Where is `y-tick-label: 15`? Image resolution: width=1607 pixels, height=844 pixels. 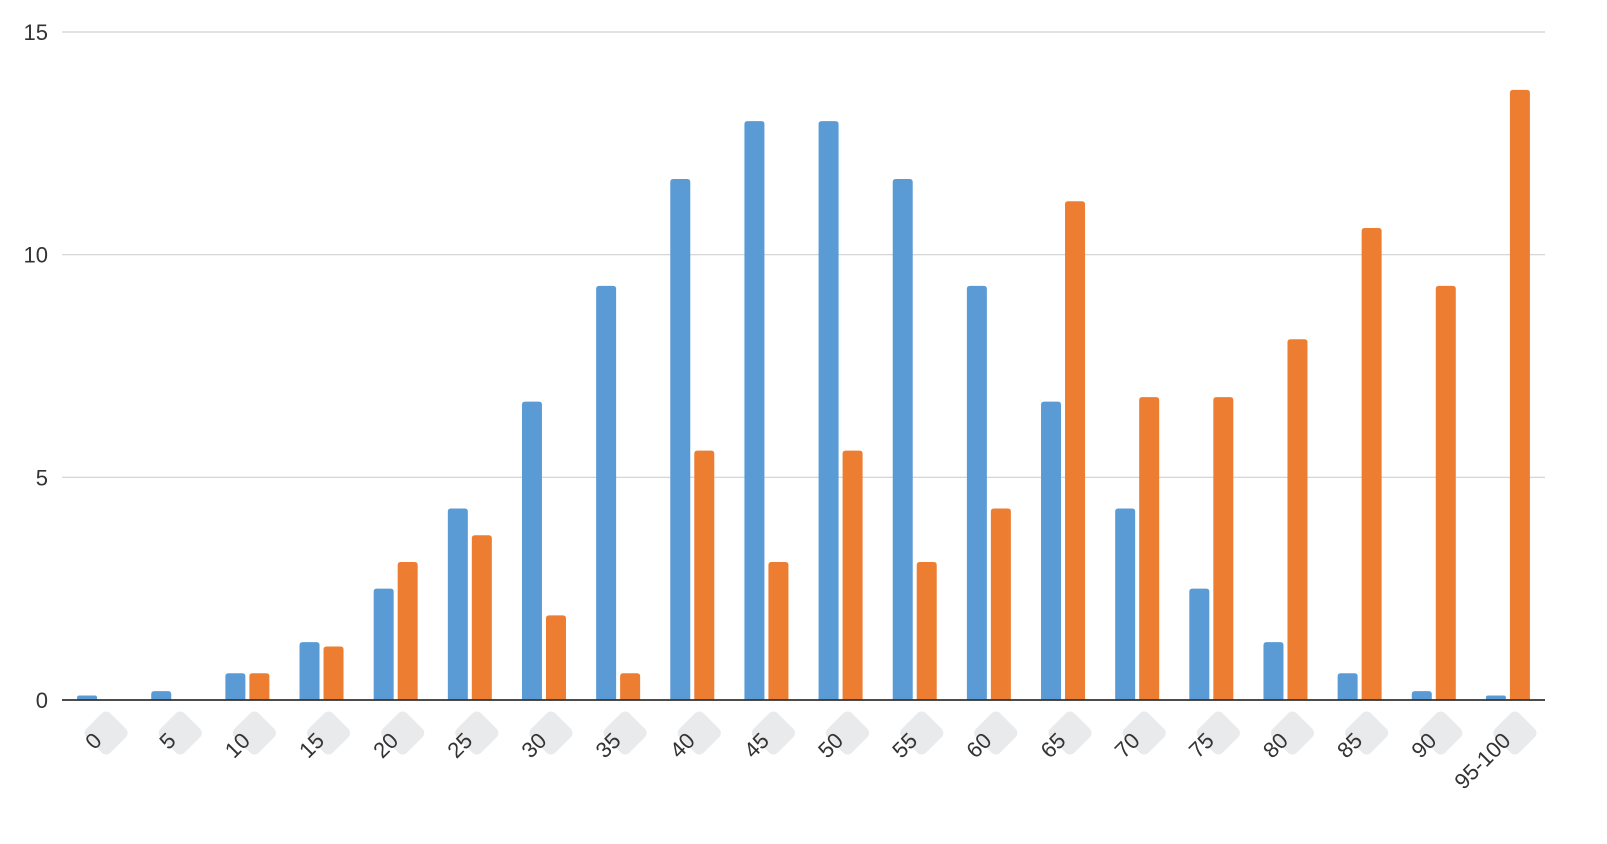 y-tick-label: 15 is located at coordinates (36, 32).